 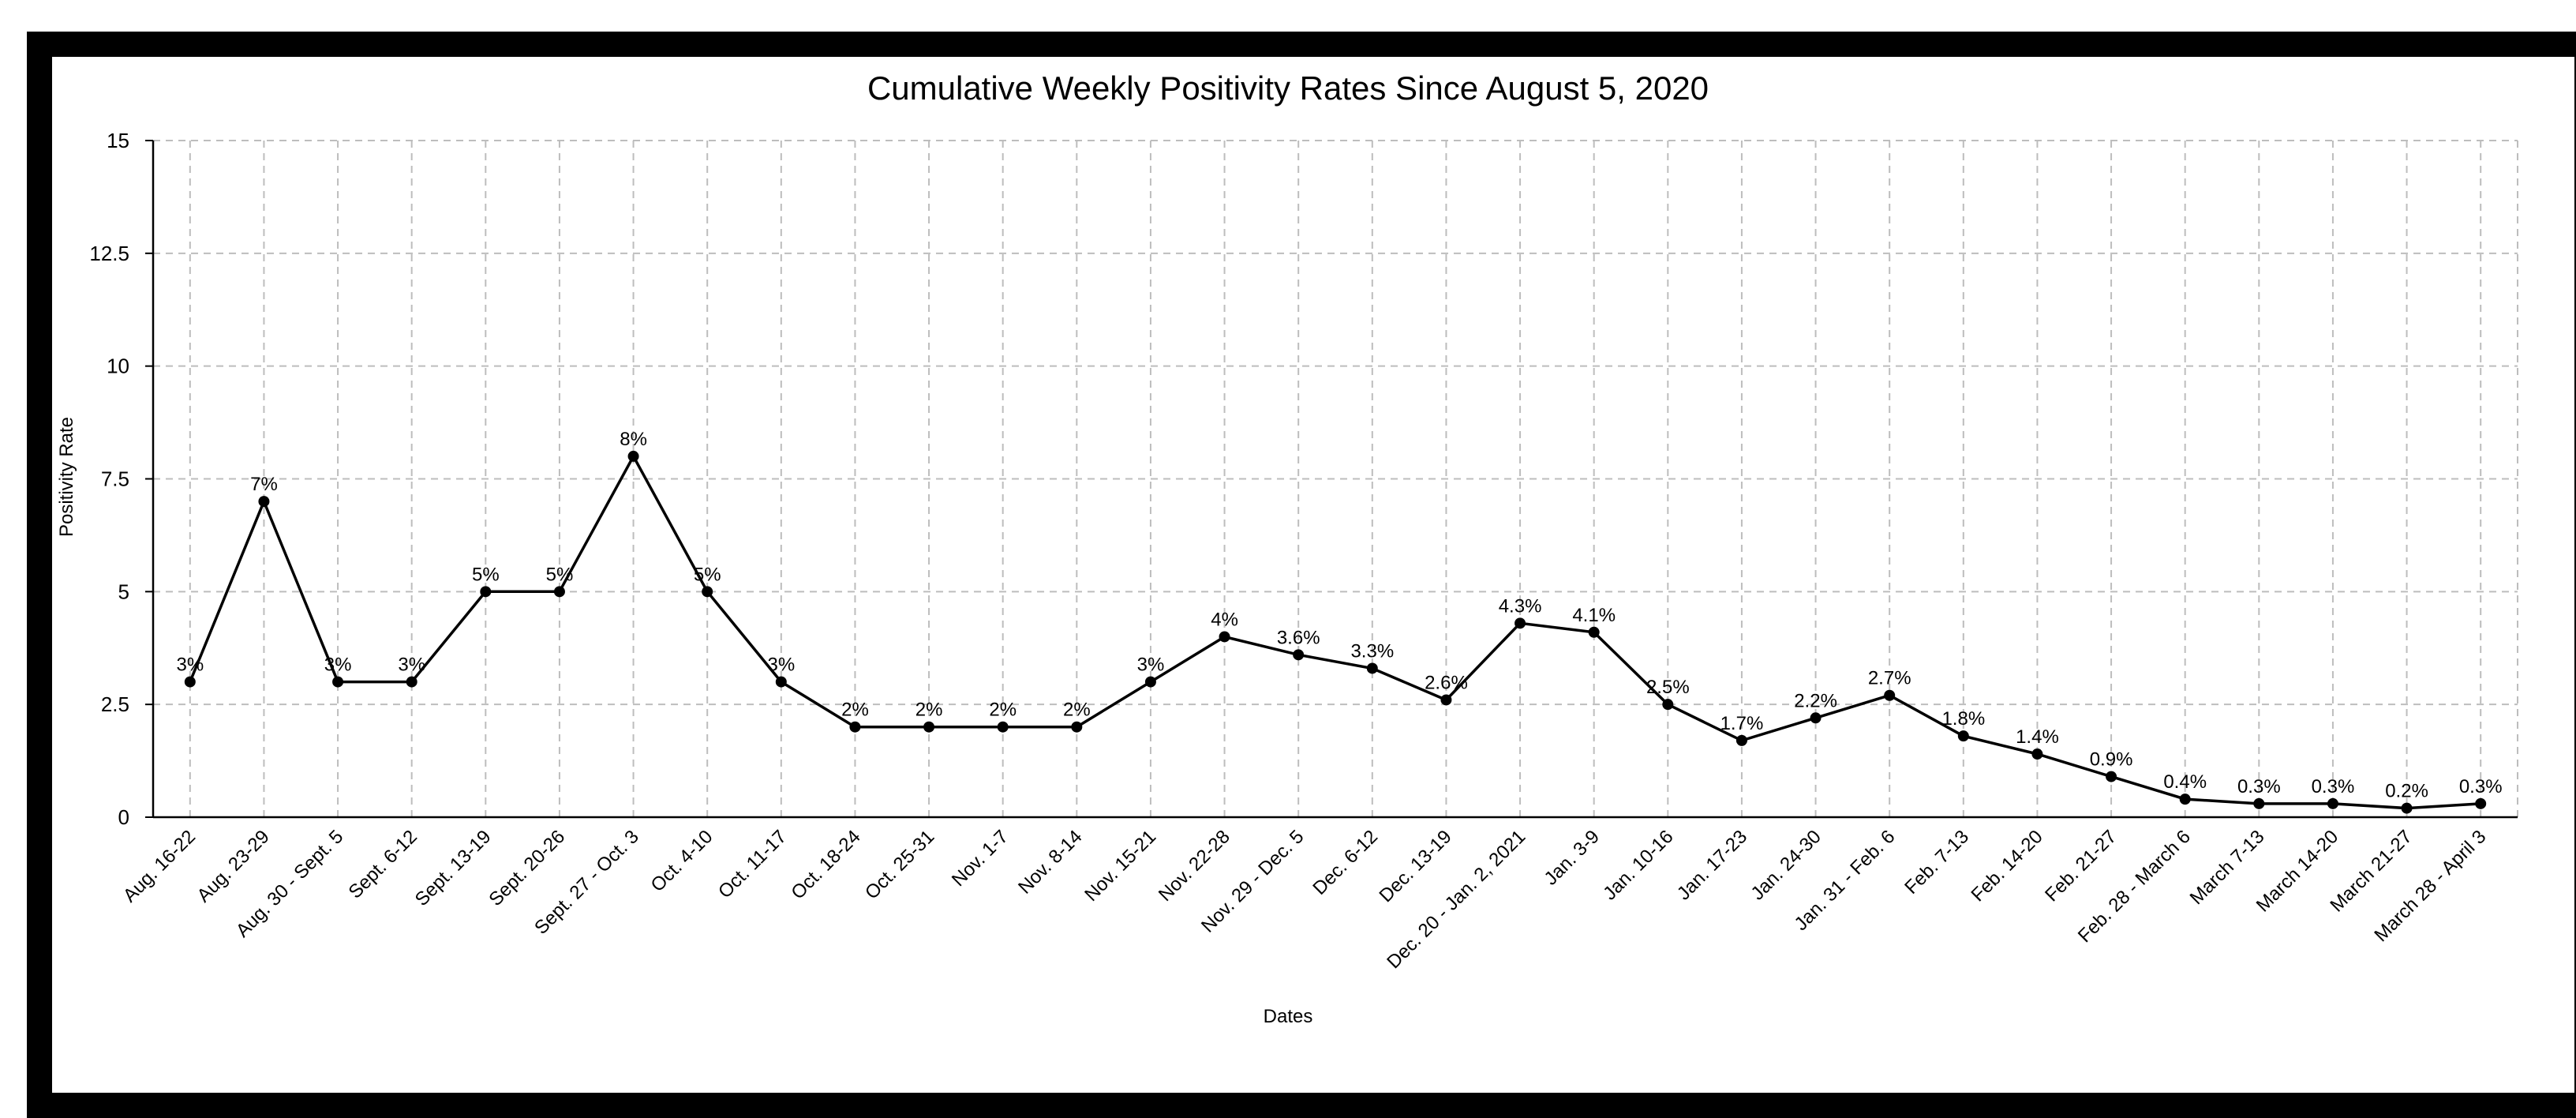 I want to click on x-tick-label: Jan. 17-23, so click(x=1712, y=865).